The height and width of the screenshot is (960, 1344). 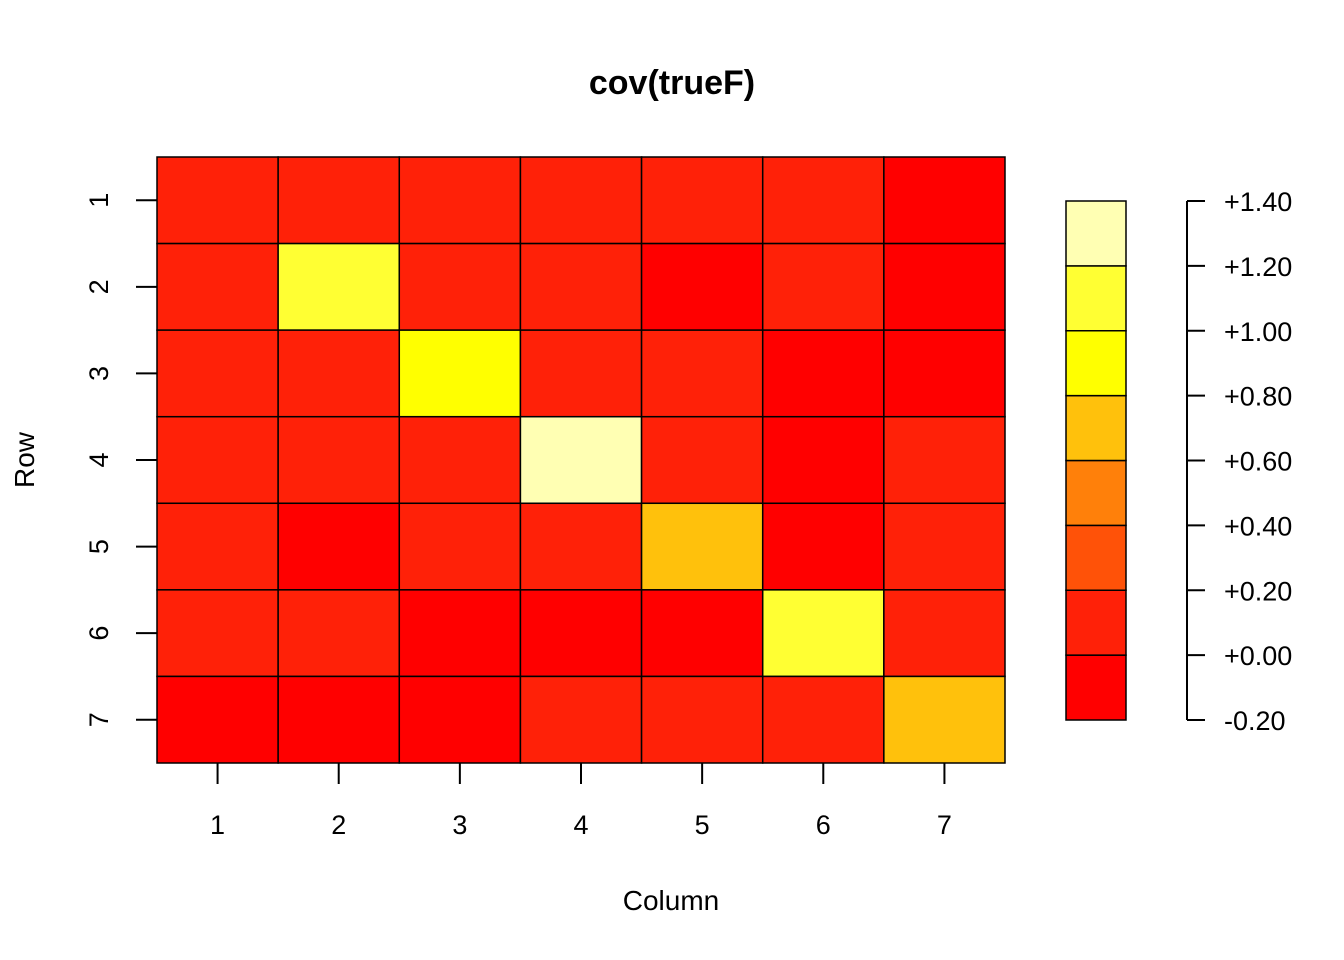 What do you see at coordinates (671, 900) in the screenshot?
I see `x-axis-label: Column` at bounding box center [671, 900].